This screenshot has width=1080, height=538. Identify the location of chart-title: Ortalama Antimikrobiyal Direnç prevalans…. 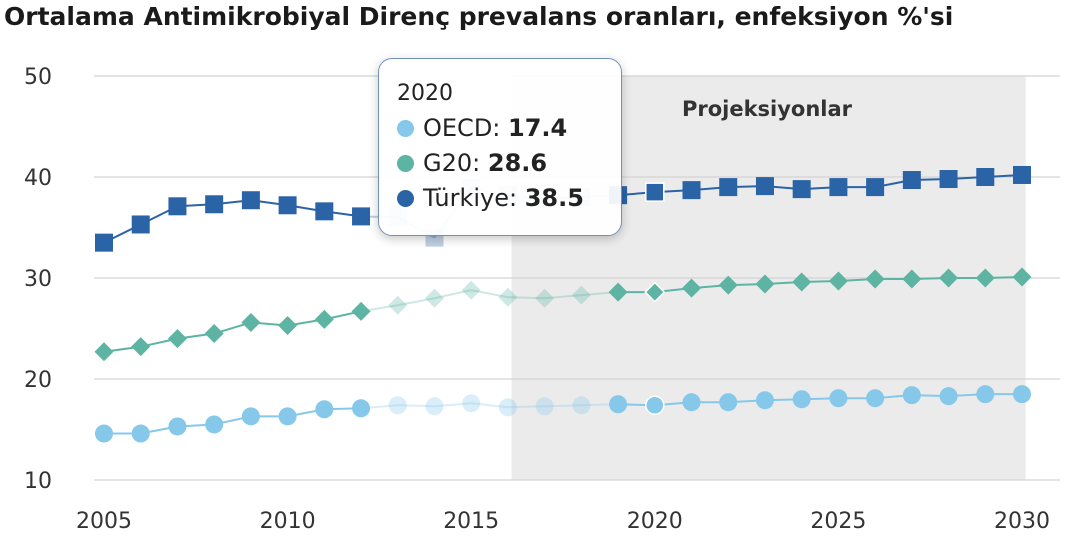
(479, 16).